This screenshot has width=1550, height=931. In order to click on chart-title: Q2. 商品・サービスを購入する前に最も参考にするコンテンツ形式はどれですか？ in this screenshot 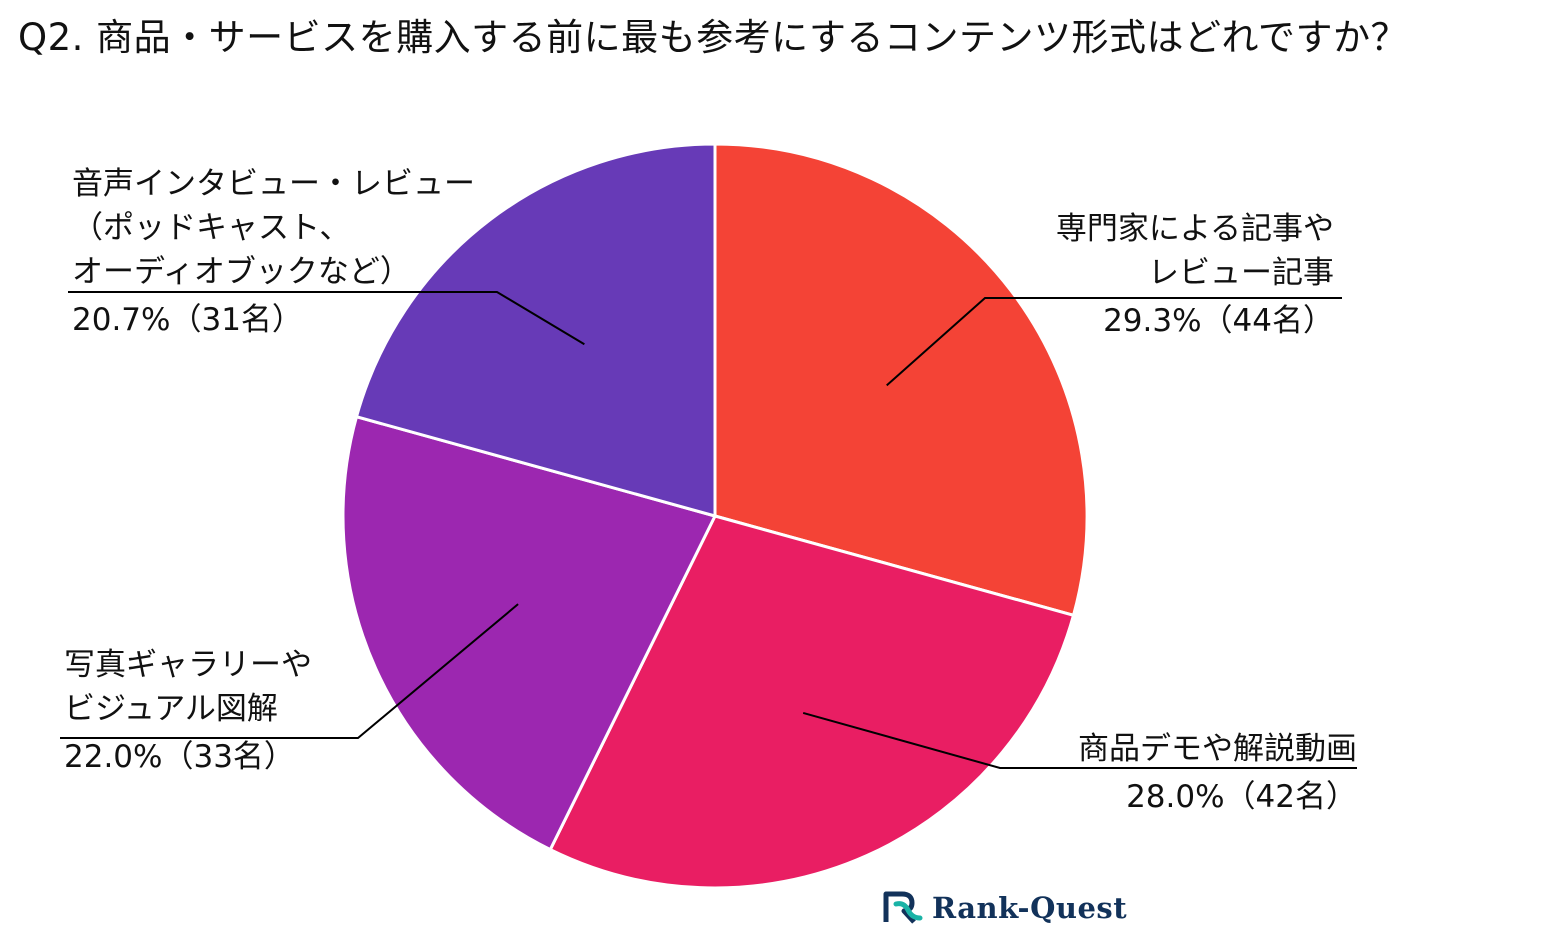, I will do `click(713, 37)`.